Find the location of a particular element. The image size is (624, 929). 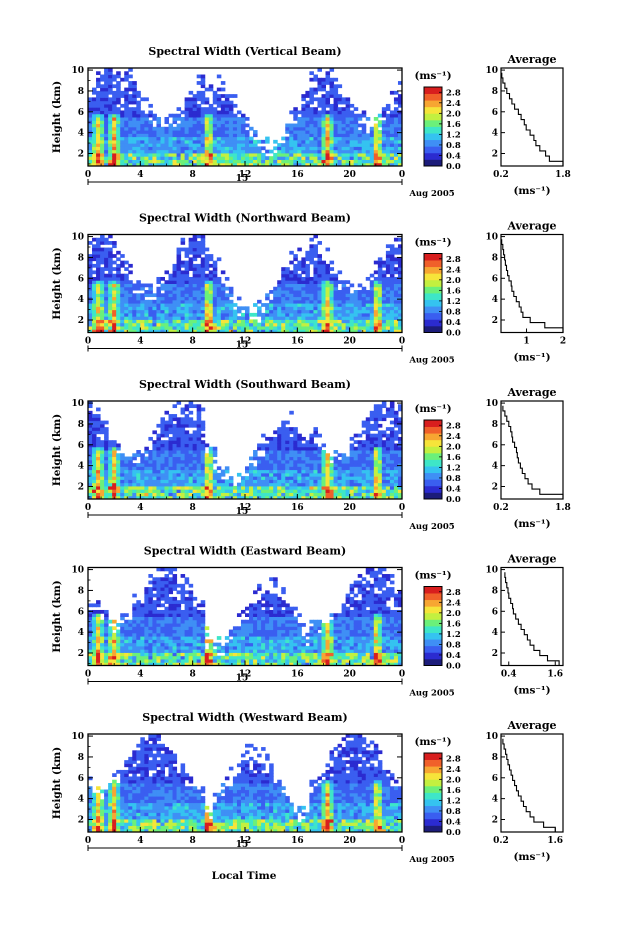

day-label: 15 is located at coordinates (242, 179).